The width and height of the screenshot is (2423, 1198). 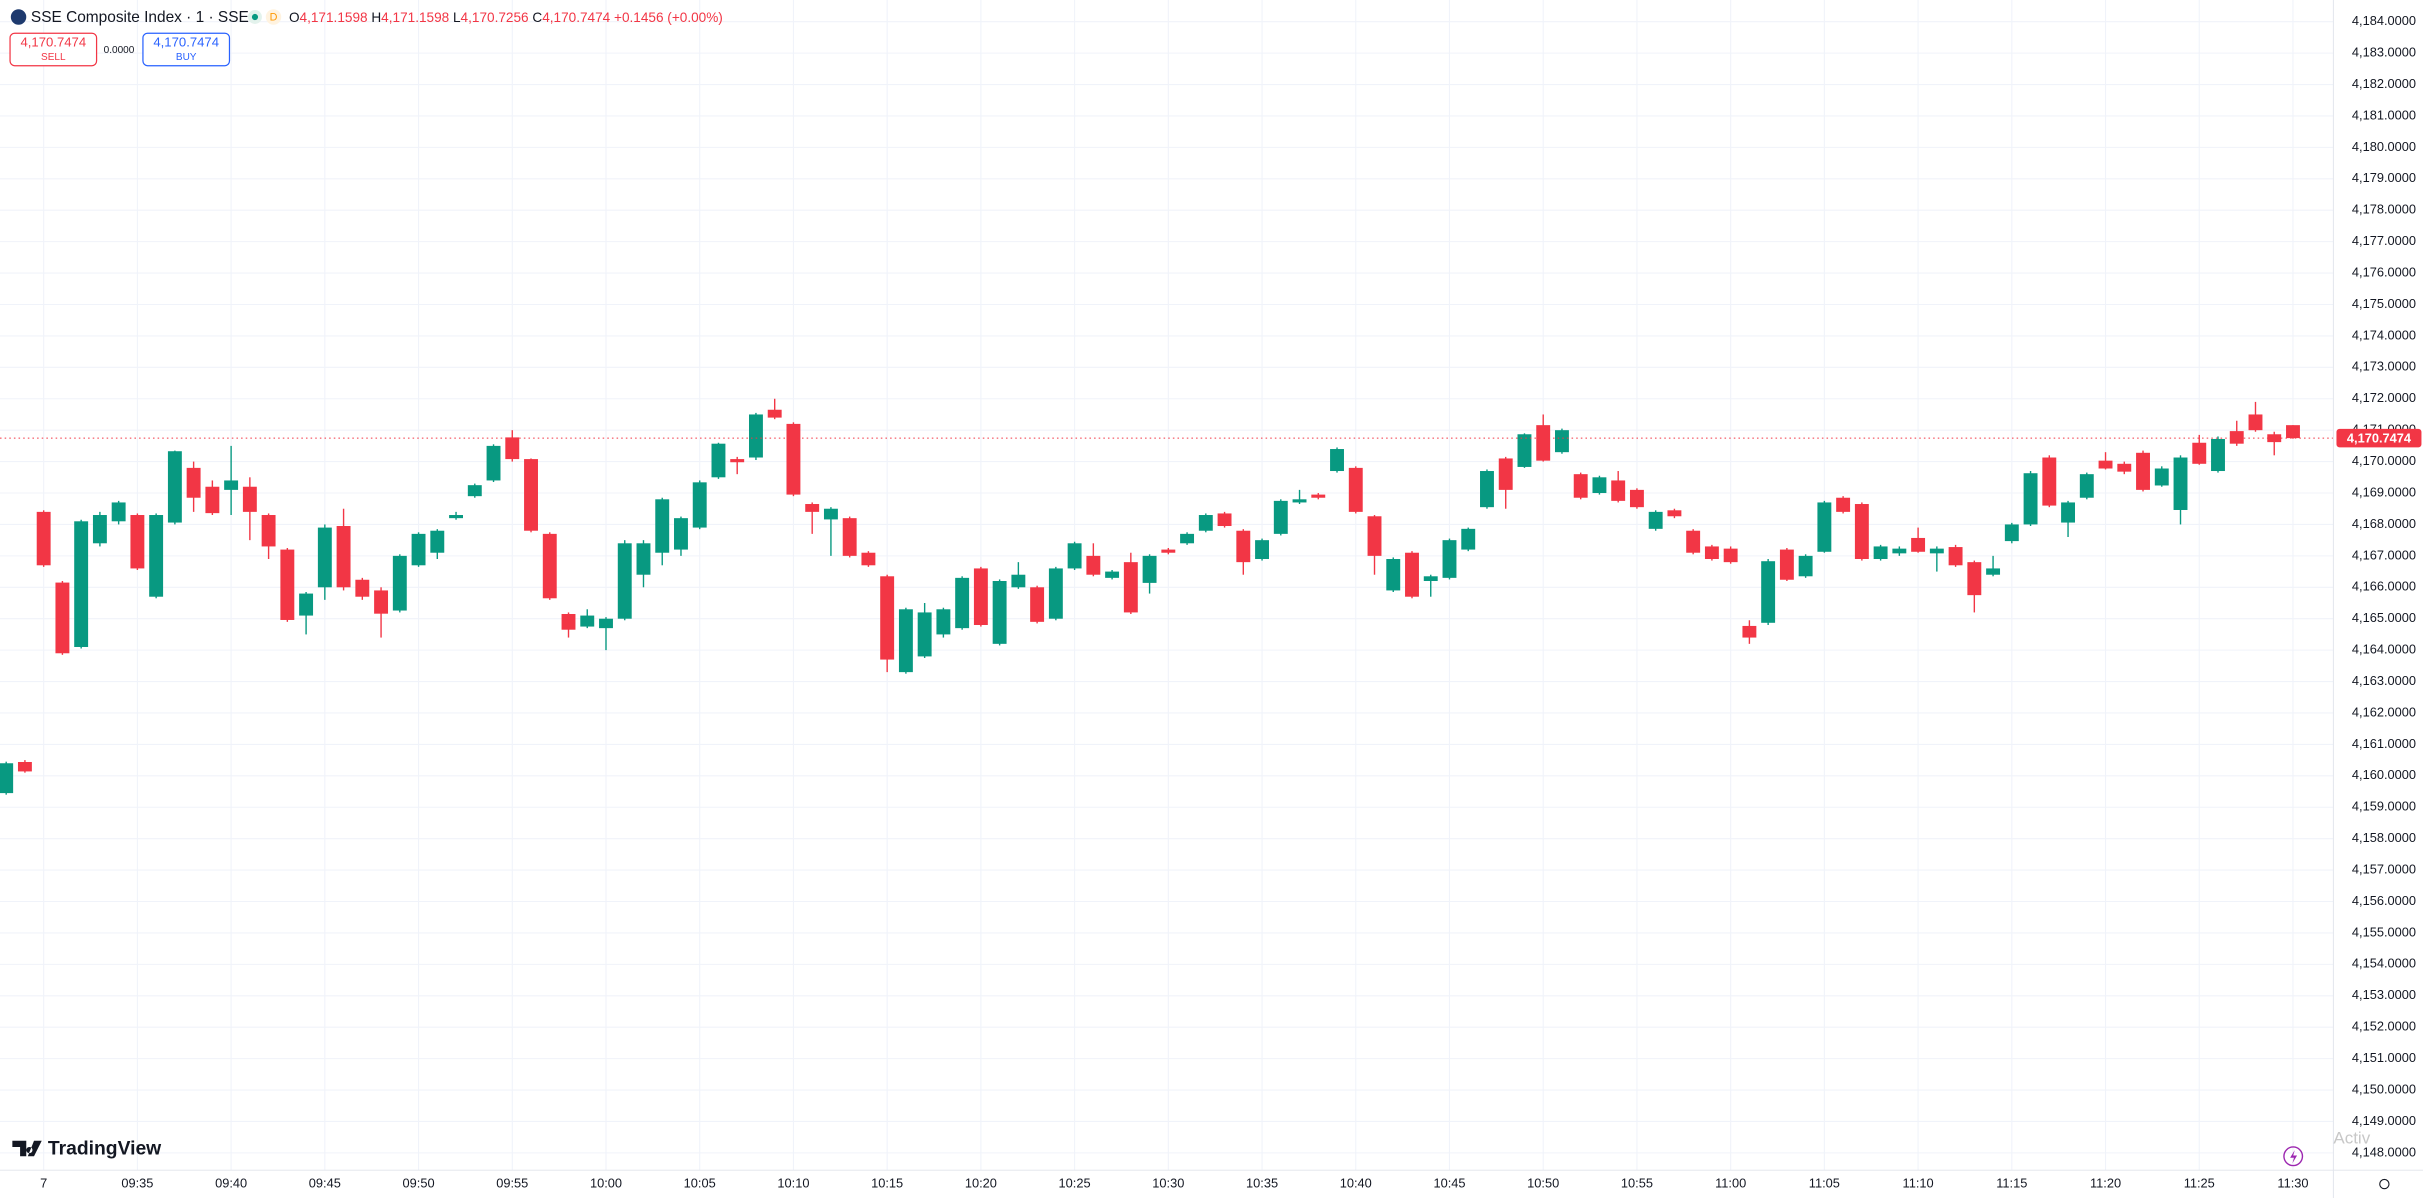 What do you see at coordinates (419, 1182) in the screenshot?
I see `x-tick-label: 09:50` at bounding box center [419, 1182].